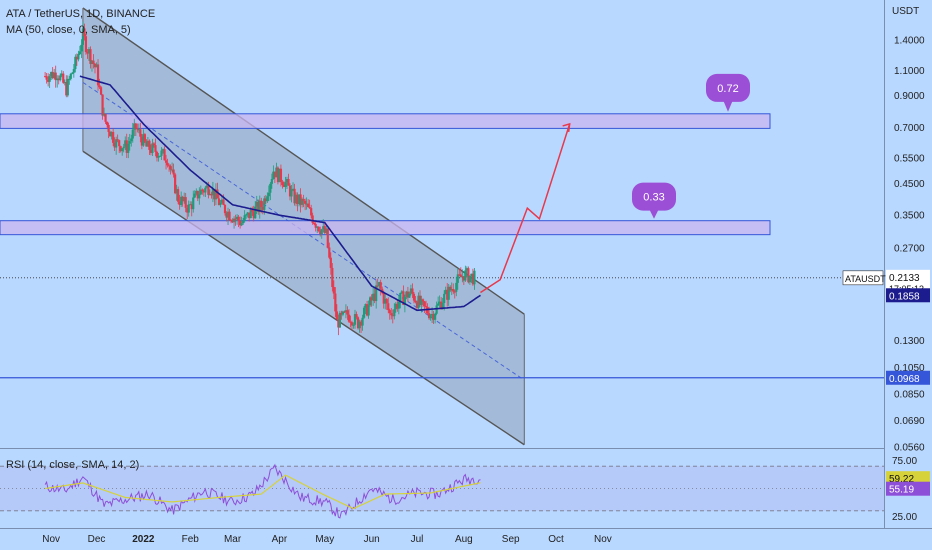  I want to click on support-price-tag-bg, so click(908, 377).